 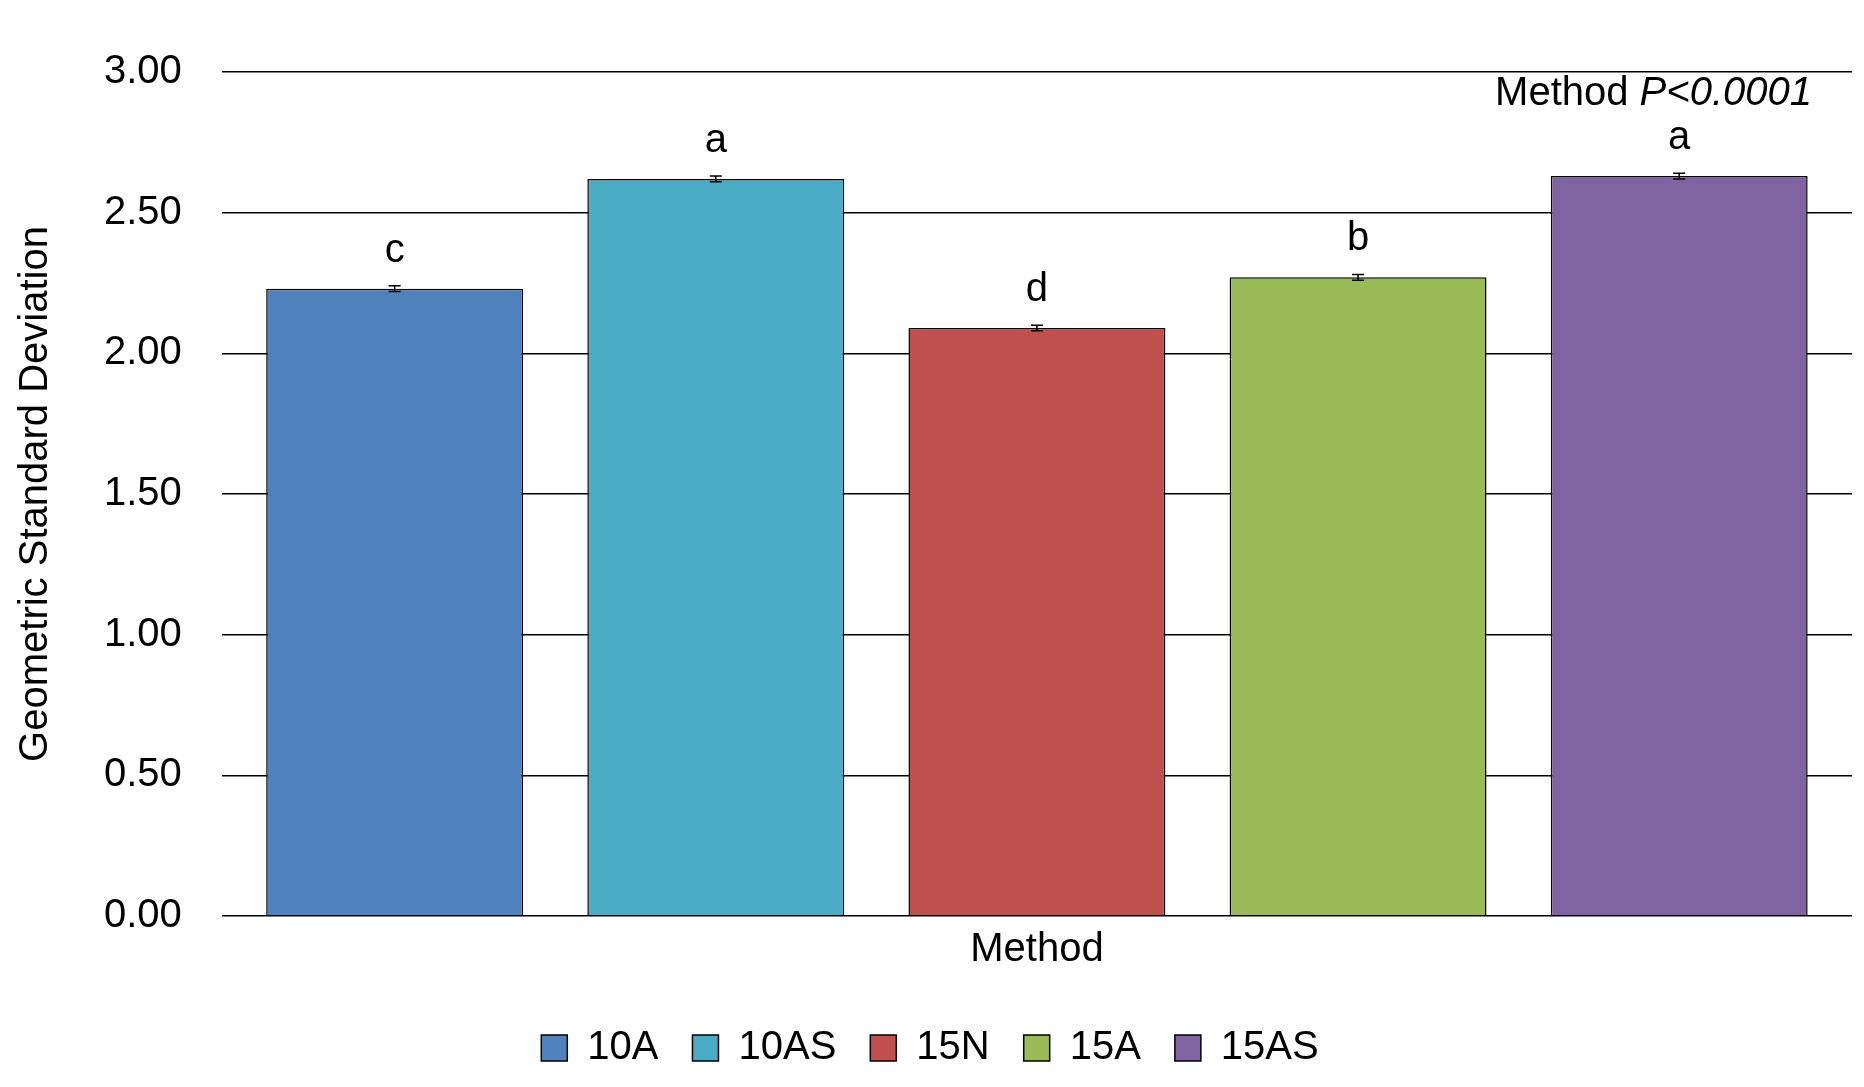 I want to click on legend-label: 15A, so click(x=1105, y=1045).